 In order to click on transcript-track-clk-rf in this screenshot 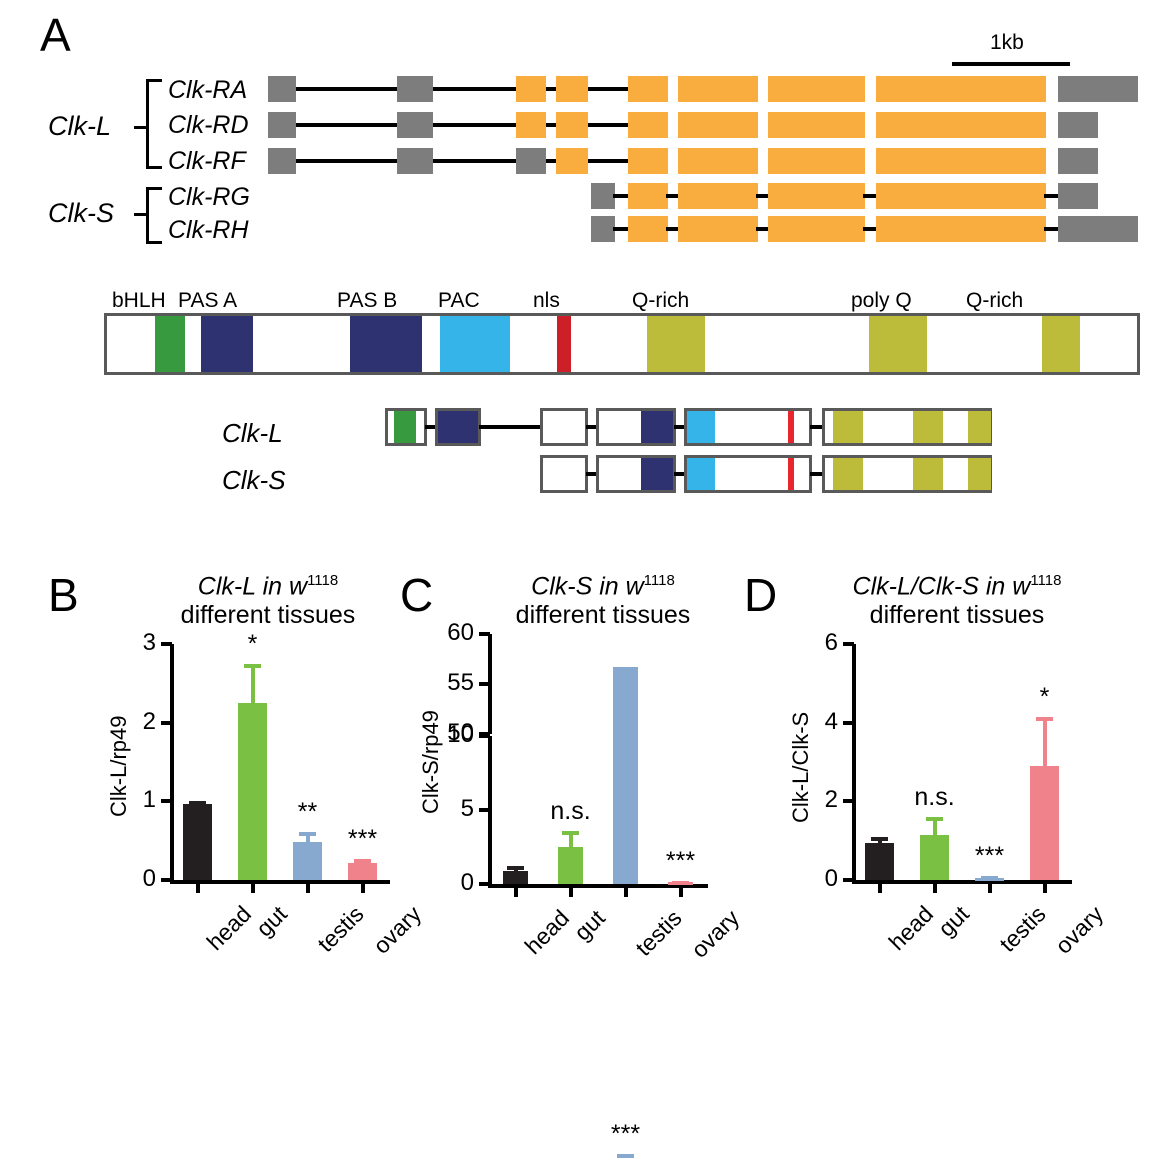, I will do `click(683, 161)`.